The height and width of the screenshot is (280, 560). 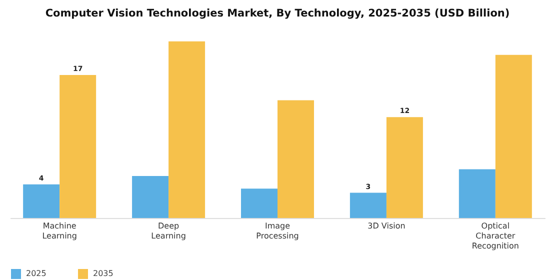 What do you see at coordinates (59, 231) in the screenshot?
I see `x-tick-label: Machine Learning` at bounding box center [59, 231].